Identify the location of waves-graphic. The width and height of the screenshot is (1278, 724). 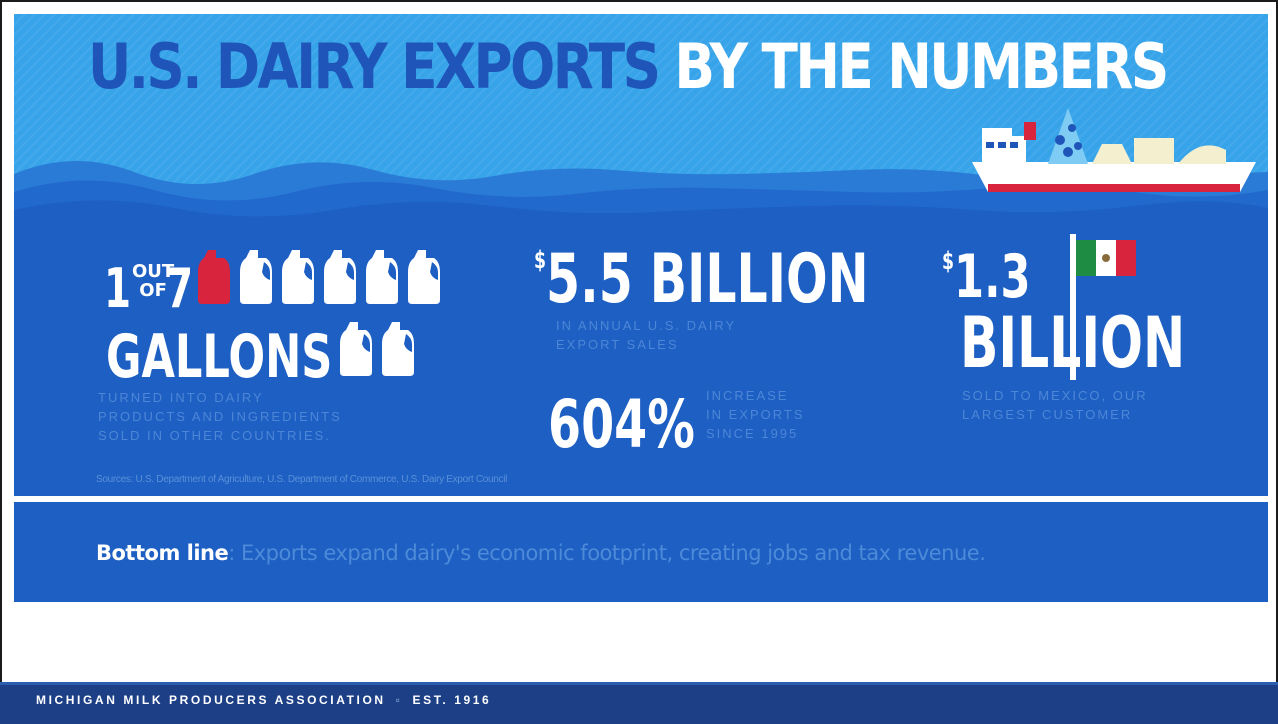
(641, 207).